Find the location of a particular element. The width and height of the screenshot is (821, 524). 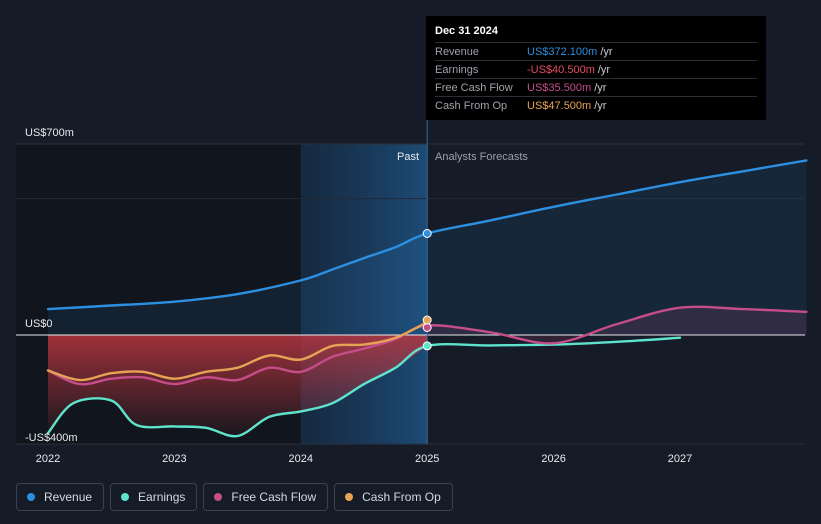

cash-from-op-marker is located at coordinates (427, 320).